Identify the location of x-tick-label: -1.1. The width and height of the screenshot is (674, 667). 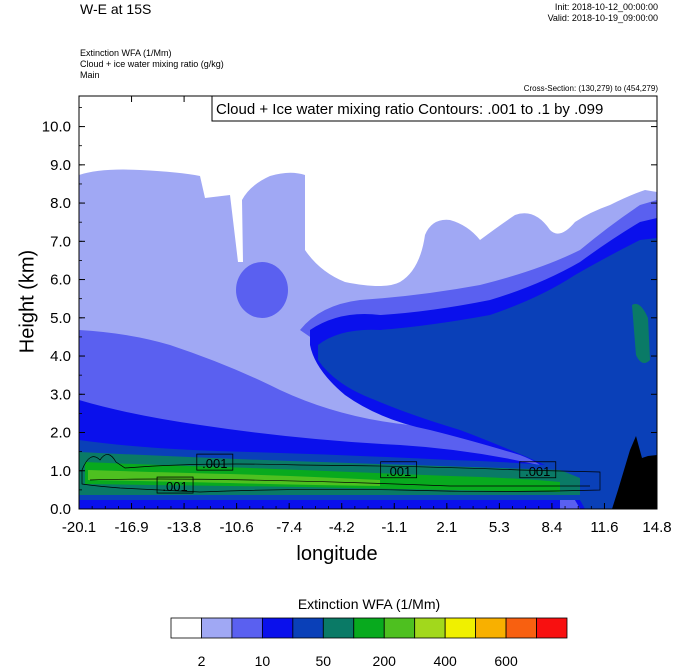
(394, 527).